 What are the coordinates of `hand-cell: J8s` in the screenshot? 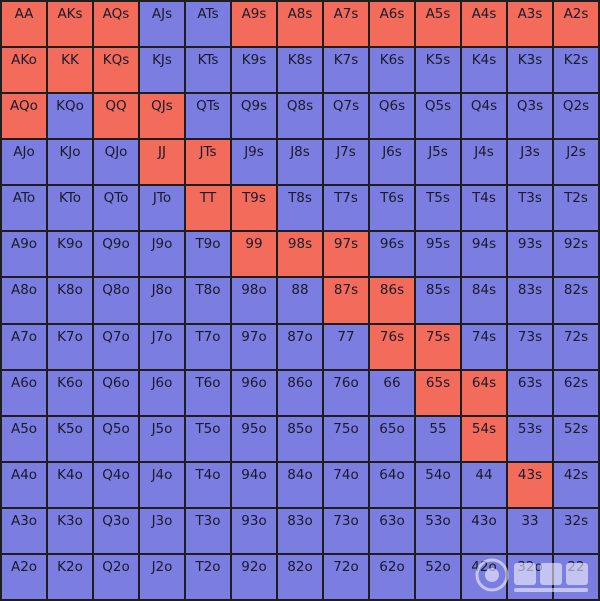 It's located at (300, 162).